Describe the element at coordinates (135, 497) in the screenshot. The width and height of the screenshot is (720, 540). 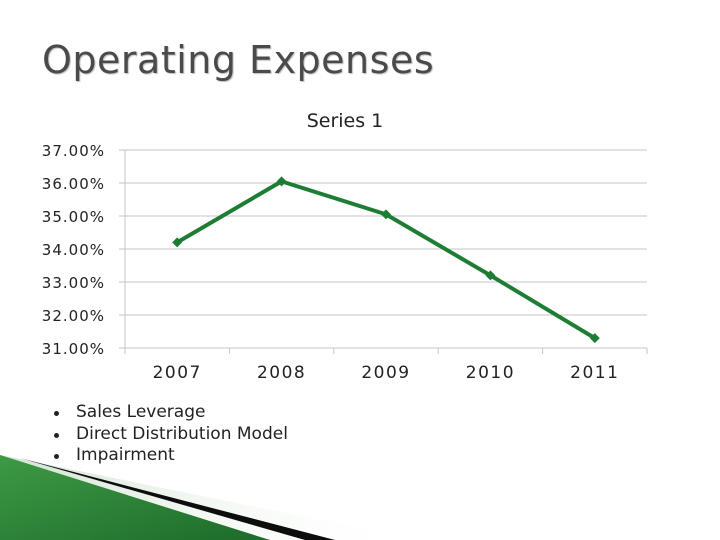
I see `decor-green-shape` at that location.